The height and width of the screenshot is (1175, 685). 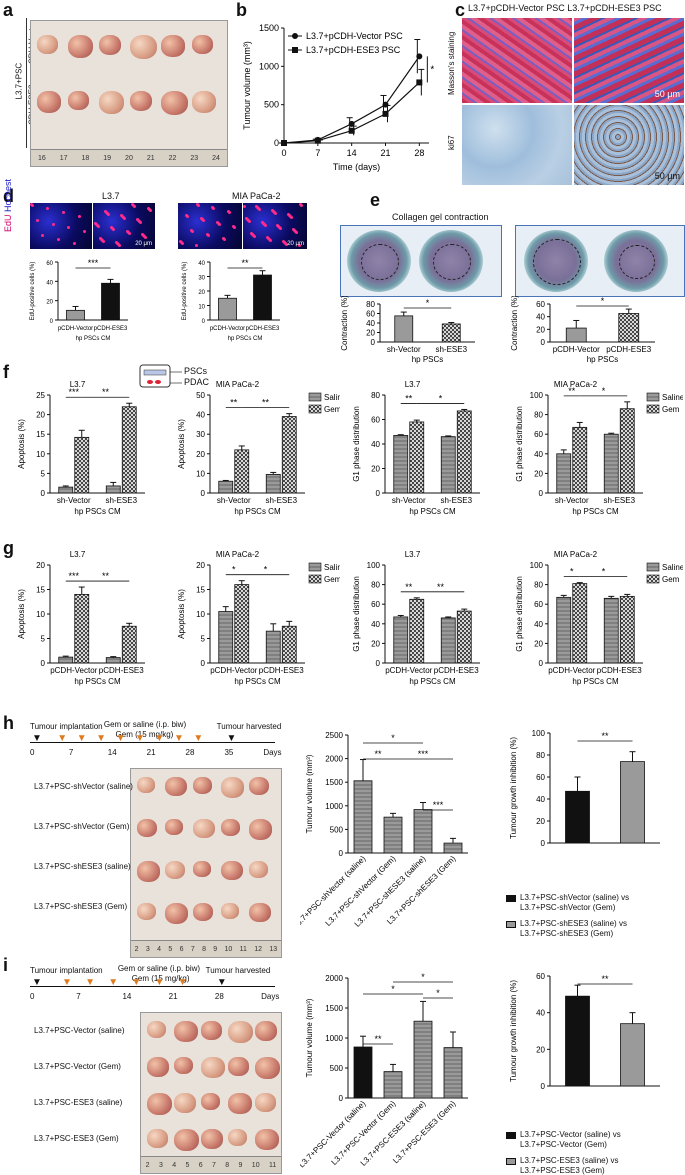 What do you see at coordinates (636, 261) in the screenshot?
I see `petri-pcdh-ese3` at bounding box center [636, 261].